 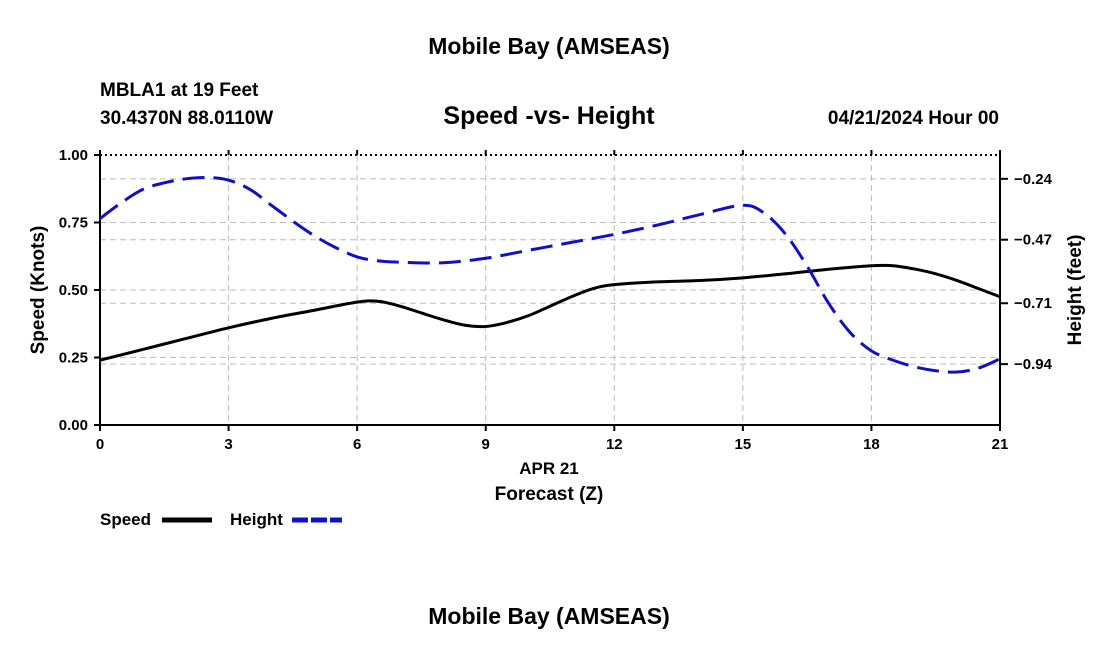 What do you see at coordinates (549, 46) in the screenshot?
I see `page-title: Mobile Bay (AMSEAS)` at bounding box center [549, 46].